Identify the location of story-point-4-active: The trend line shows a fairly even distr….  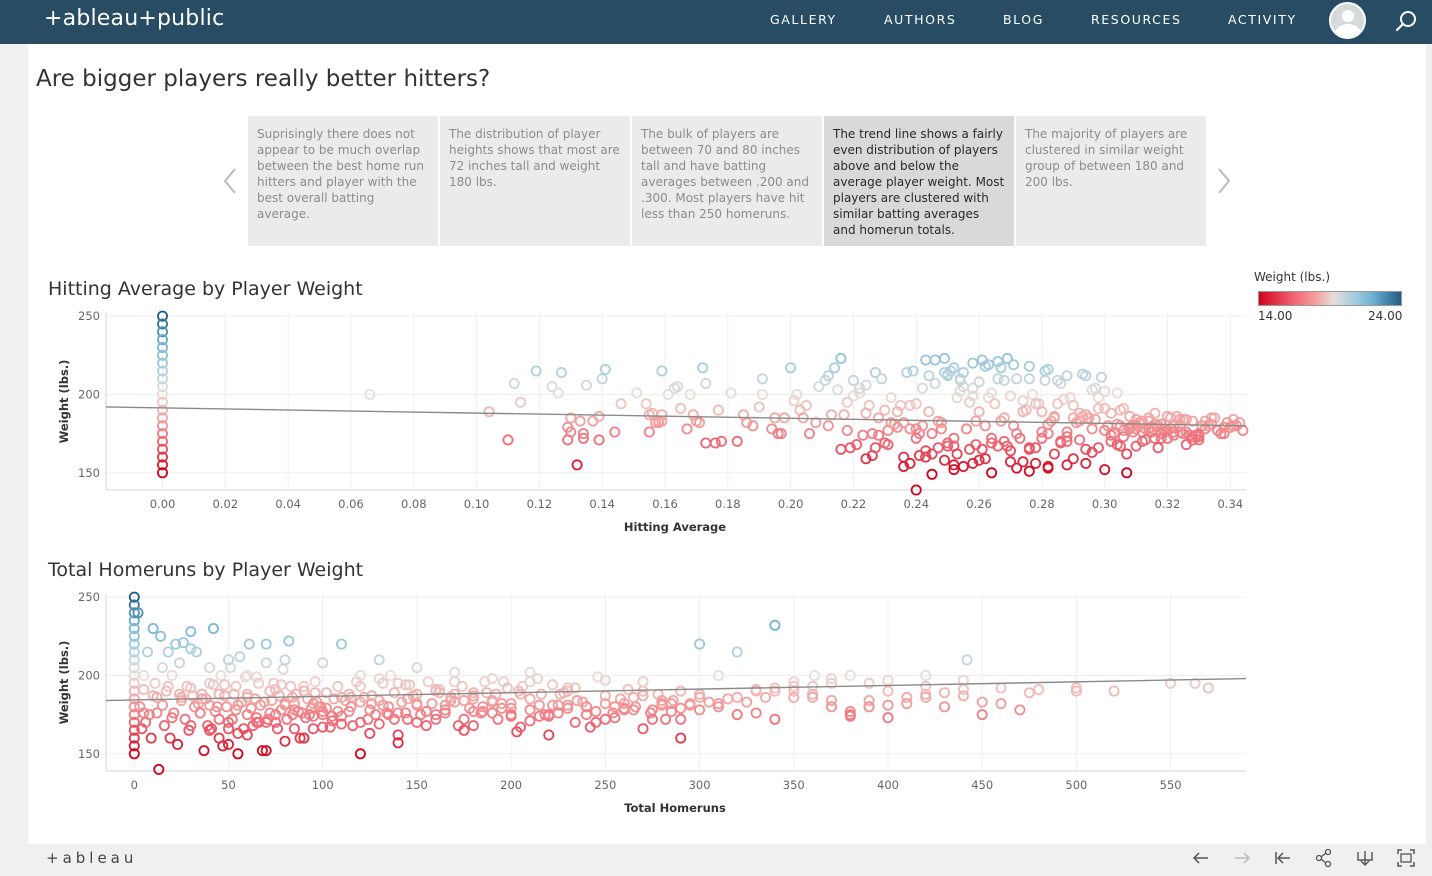
(919, 181).